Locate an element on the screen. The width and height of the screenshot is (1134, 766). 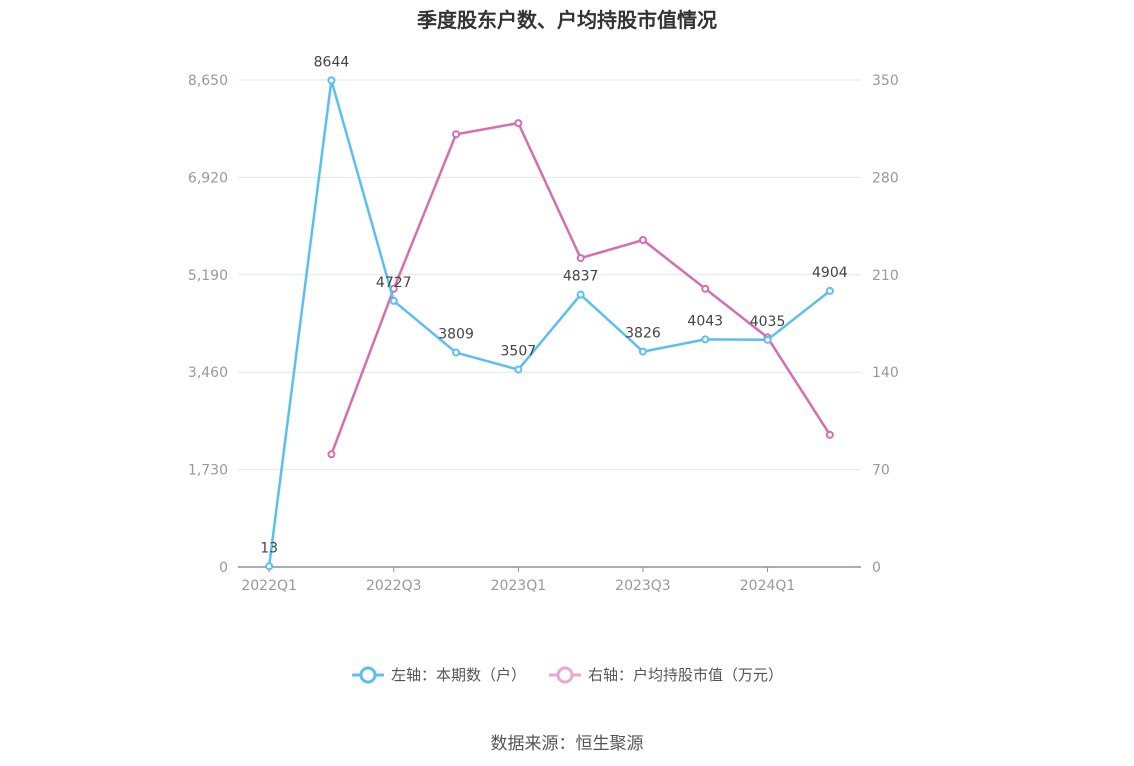
x-axis-tick-label: 2024Q1 is located at coordinates (768, 586).